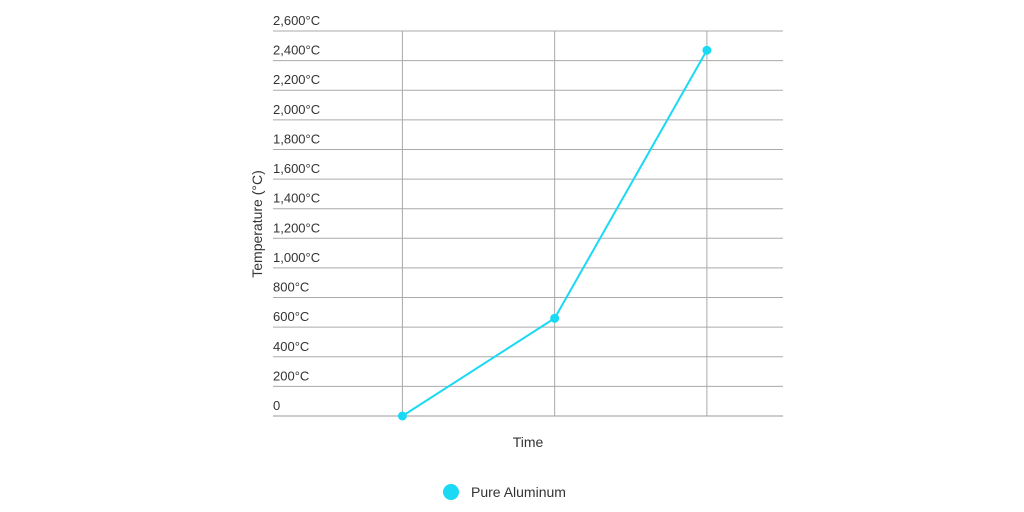  What do you see at coordinates (296, 198) in the screenshot?
I see `y-tick-label: 1,400°C` at bounding box center [296, 198].